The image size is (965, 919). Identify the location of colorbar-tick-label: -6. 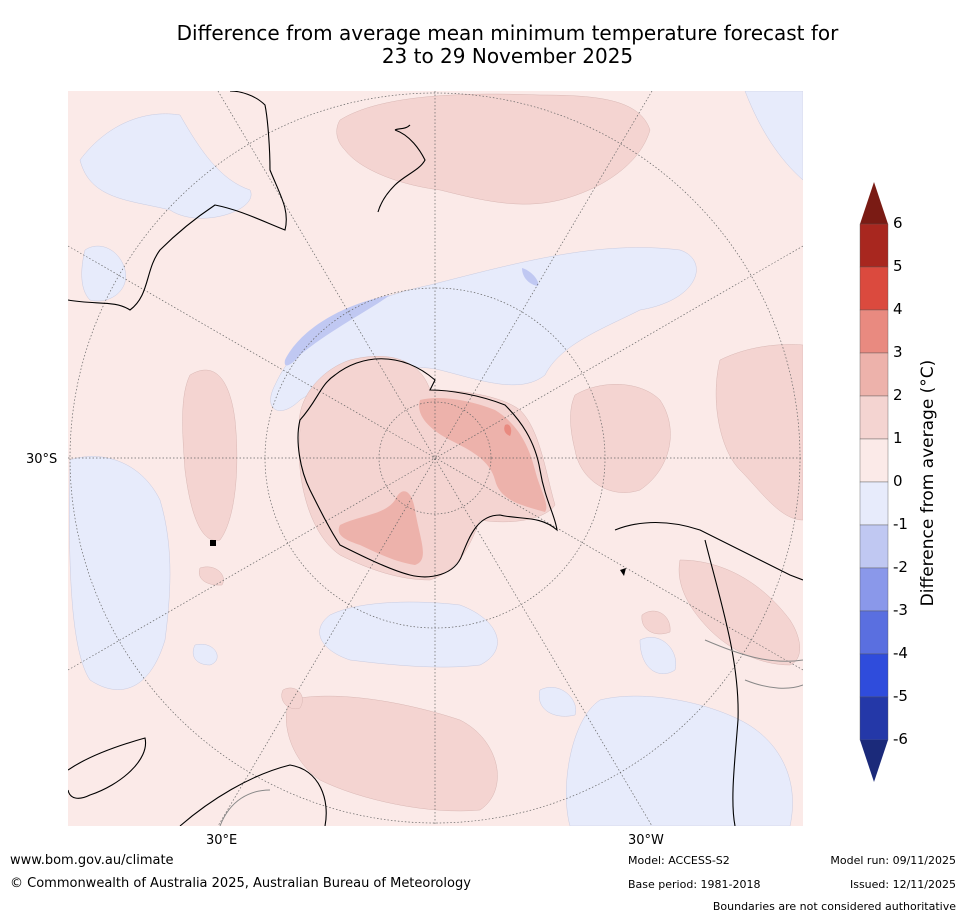
(900, 739).